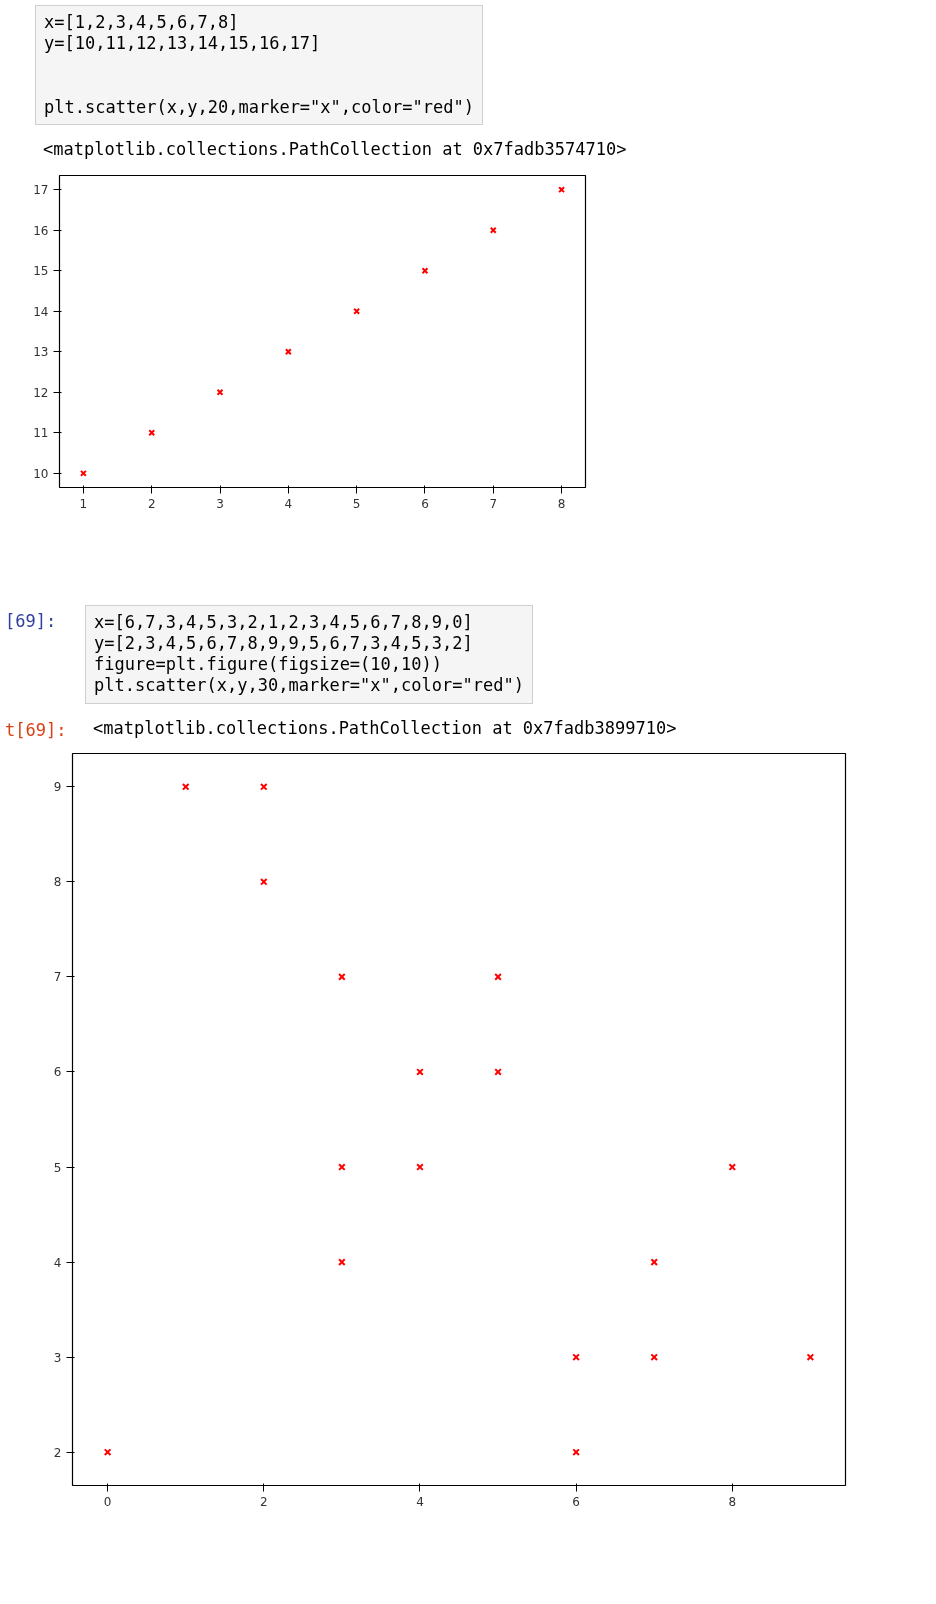 The image size is (936, 1604). What do you see at coordinates (356, 503) in the screenshot?
I see `x-tick-label: 5` at bounding box center [356, 503].